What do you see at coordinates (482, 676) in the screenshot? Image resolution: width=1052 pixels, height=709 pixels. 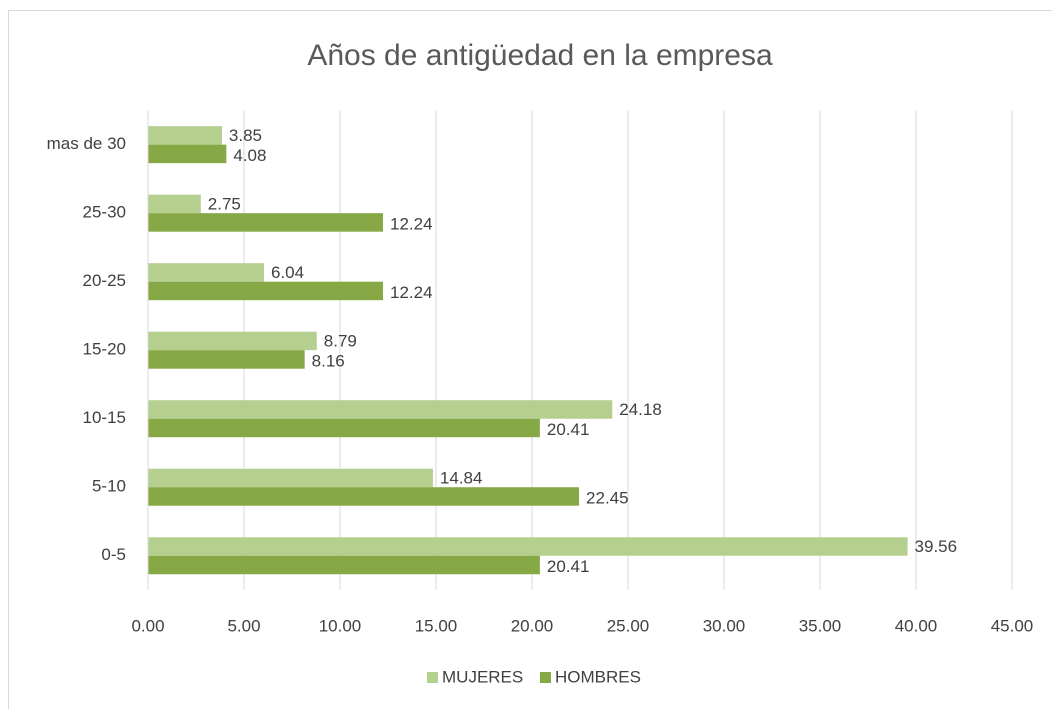 I see `legend-label: MUJERES` at bounding box center [482, 676].